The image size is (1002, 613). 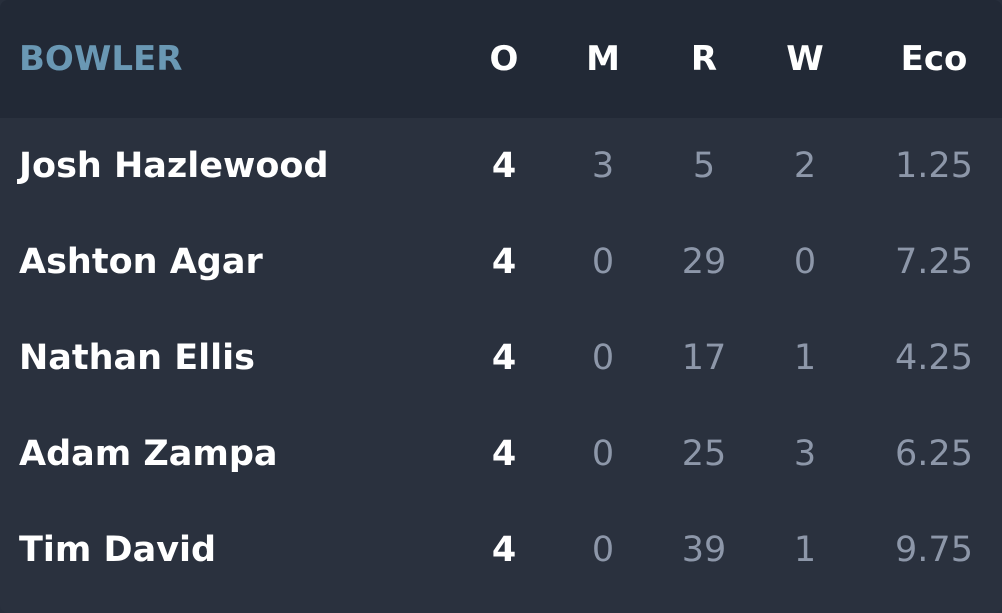 What do you see at coordinates (101, 59) in the screenshot?
I see `bowler-column-header: BOWLER` at bounding box center [101, 59].